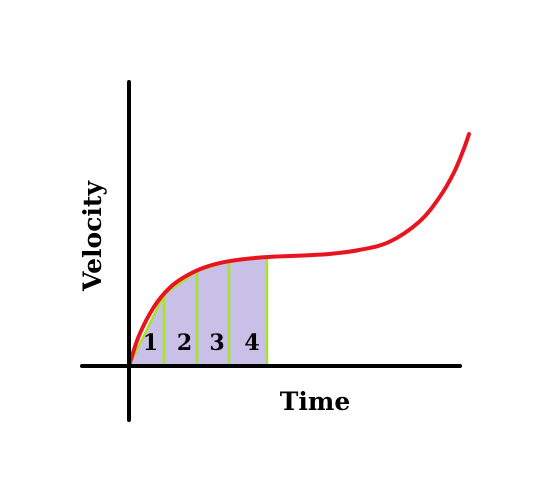  Describe the element at coordinates (92, 236) in the screenshot. I see `y-axis-title: Velocity` at that location.